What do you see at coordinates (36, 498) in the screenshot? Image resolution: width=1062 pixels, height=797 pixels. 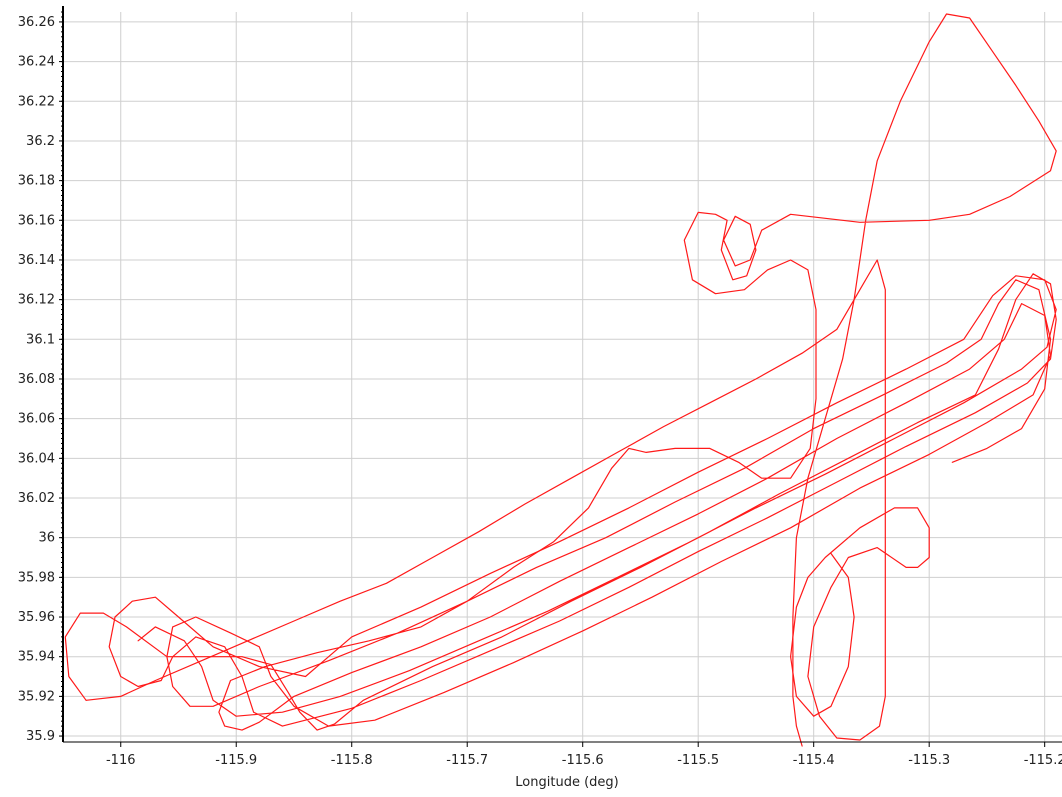 I see `y-tick-label: 36.02` at bounding box center [36, 498].